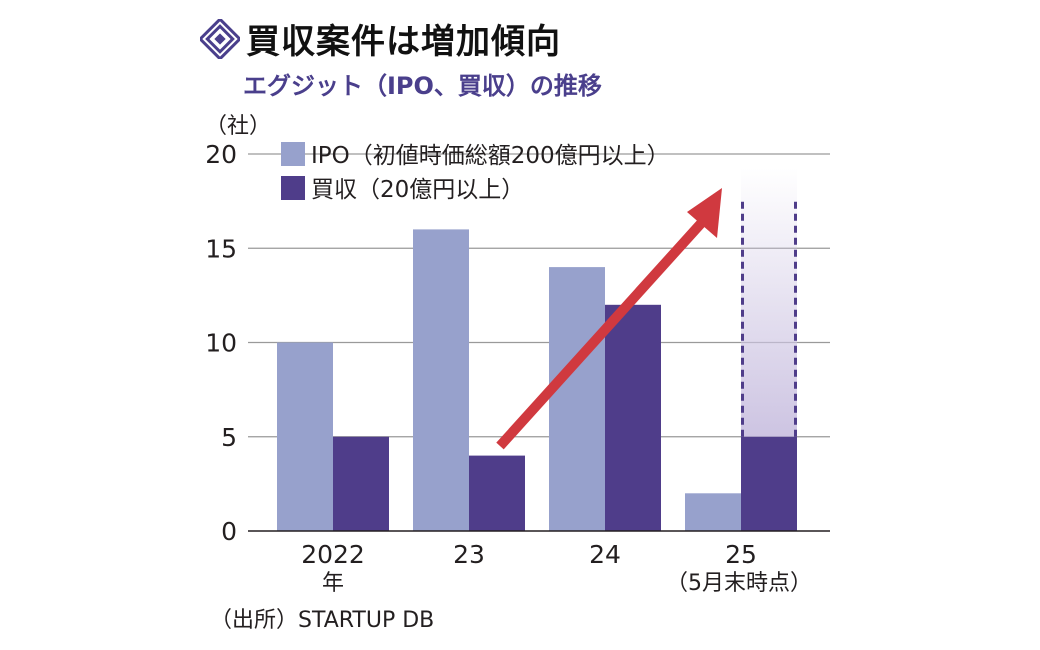 Image resolution: width=1040 pixels, height=650 pixels. Describe the element at coordinates (769, 302) in the screenshot. I see `projection-area` at that location.